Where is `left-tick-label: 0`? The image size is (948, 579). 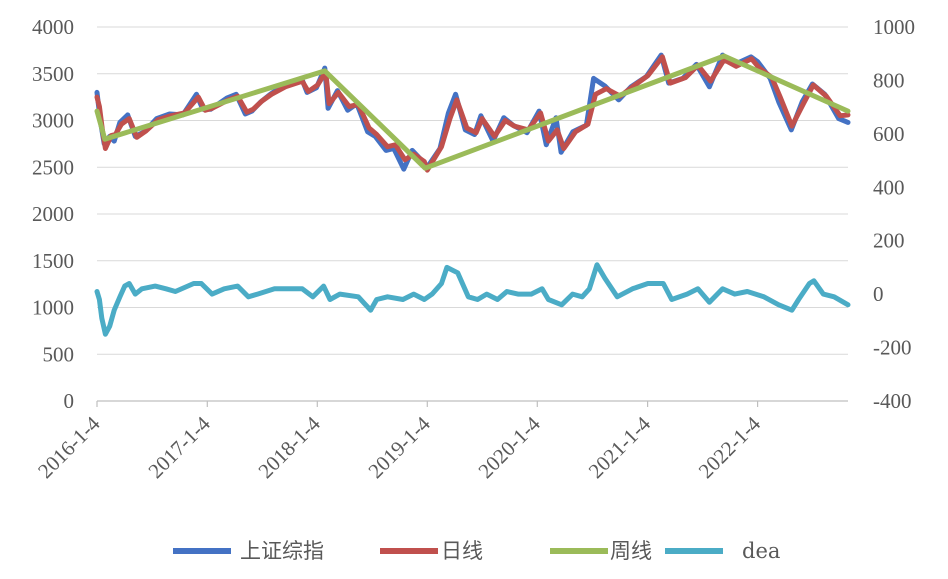 left-tick-label: 0 is located at coordinates (69, 401).